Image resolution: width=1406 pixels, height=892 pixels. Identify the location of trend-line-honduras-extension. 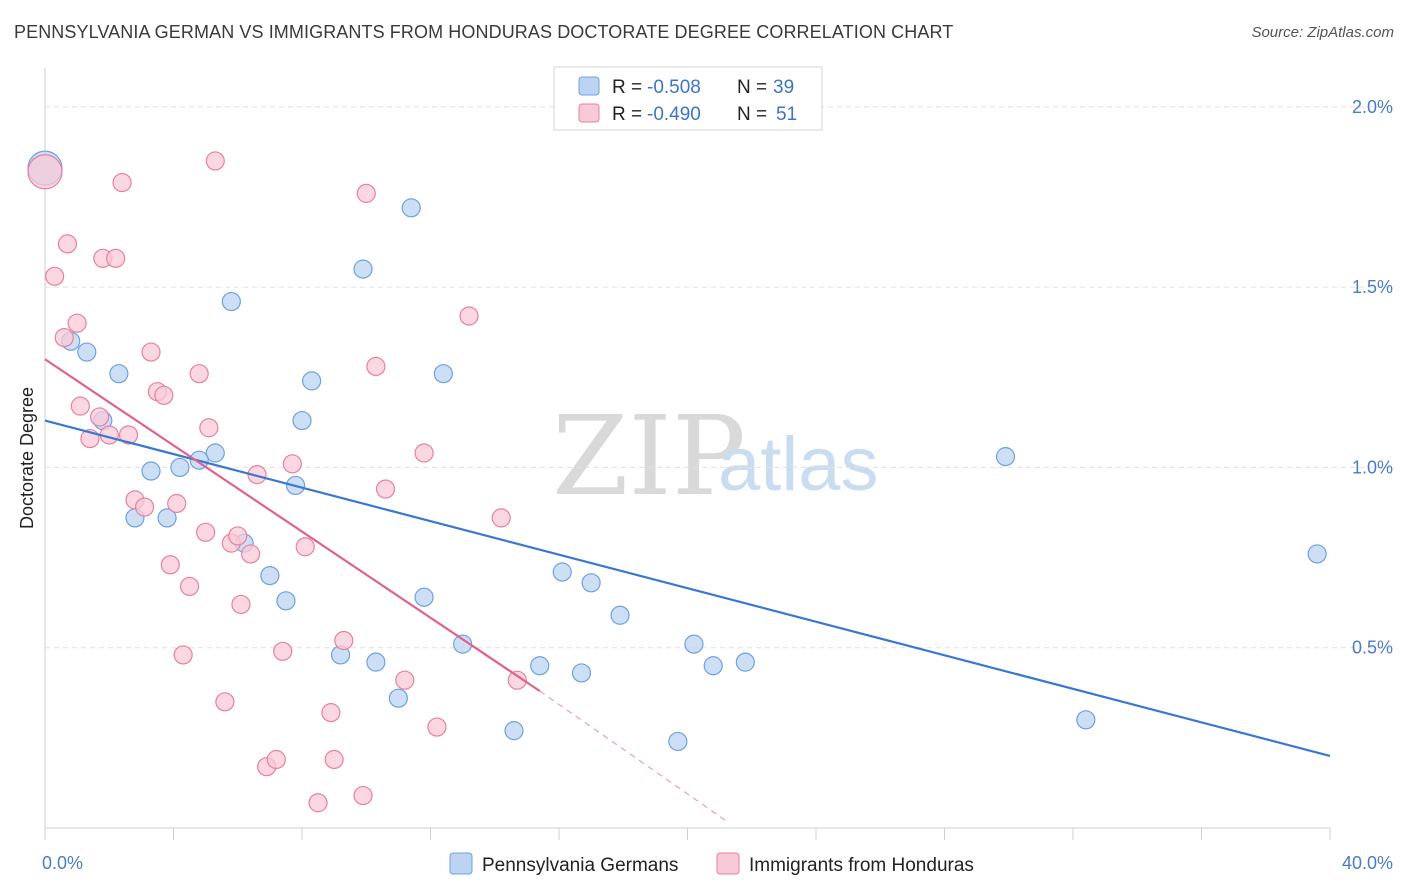
(633, 756).